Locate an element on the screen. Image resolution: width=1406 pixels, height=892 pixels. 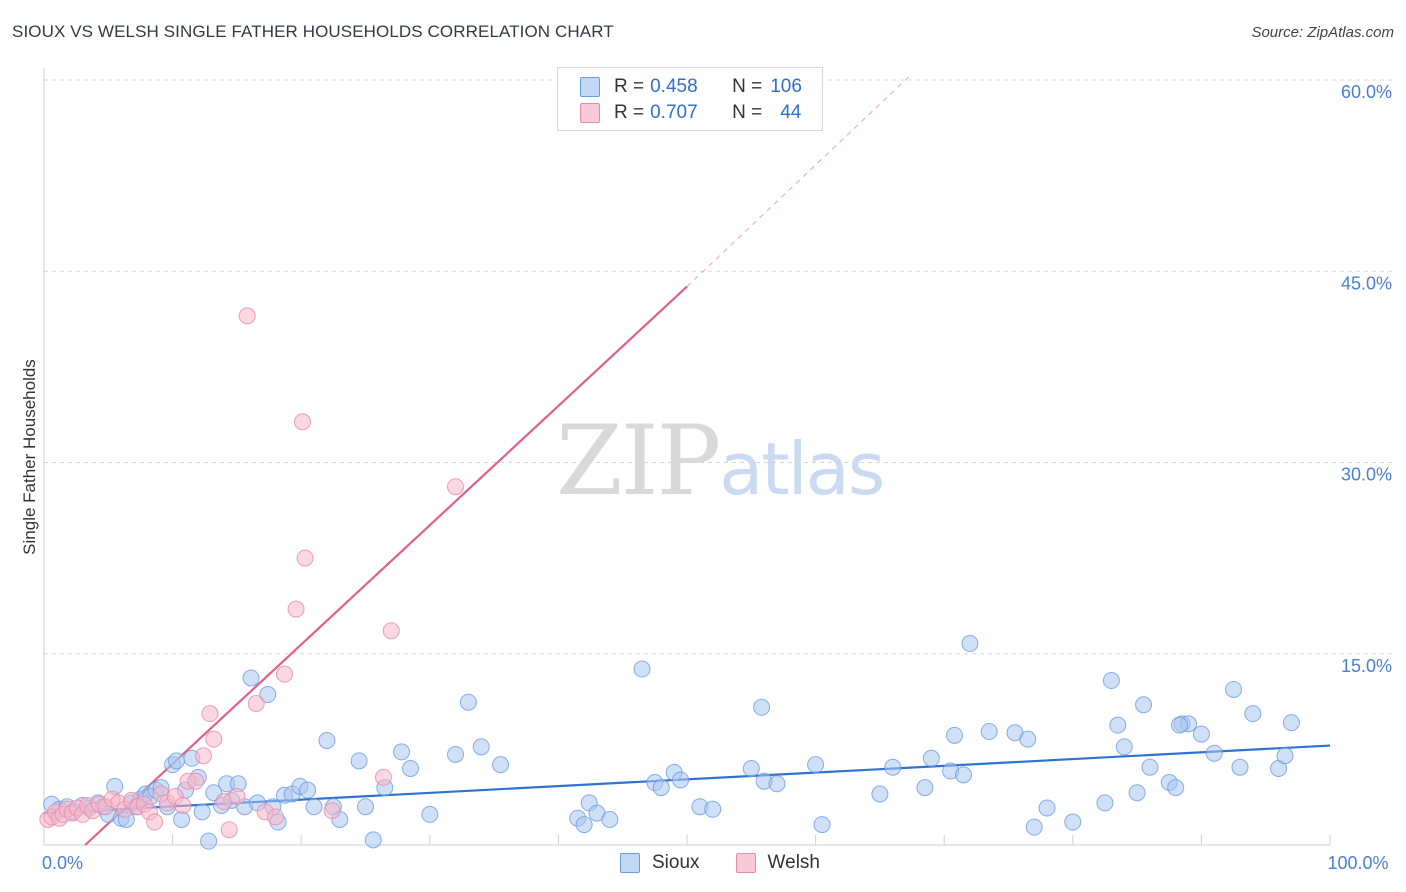
sioux-swatch is located at coordinates (590, 87).